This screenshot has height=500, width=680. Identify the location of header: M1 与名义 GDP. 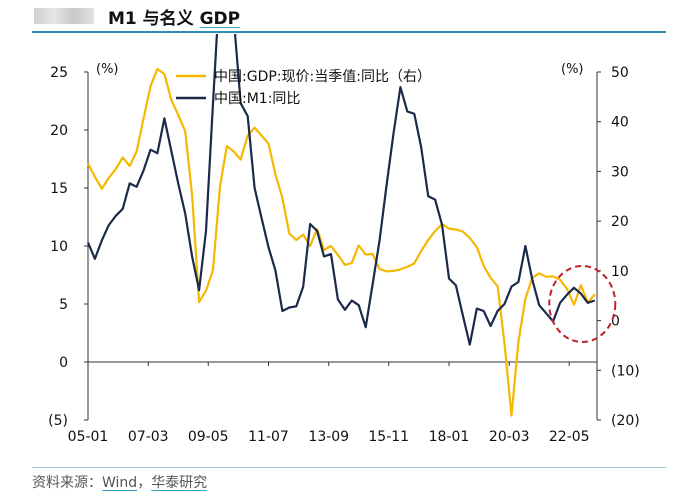
(340, 17).